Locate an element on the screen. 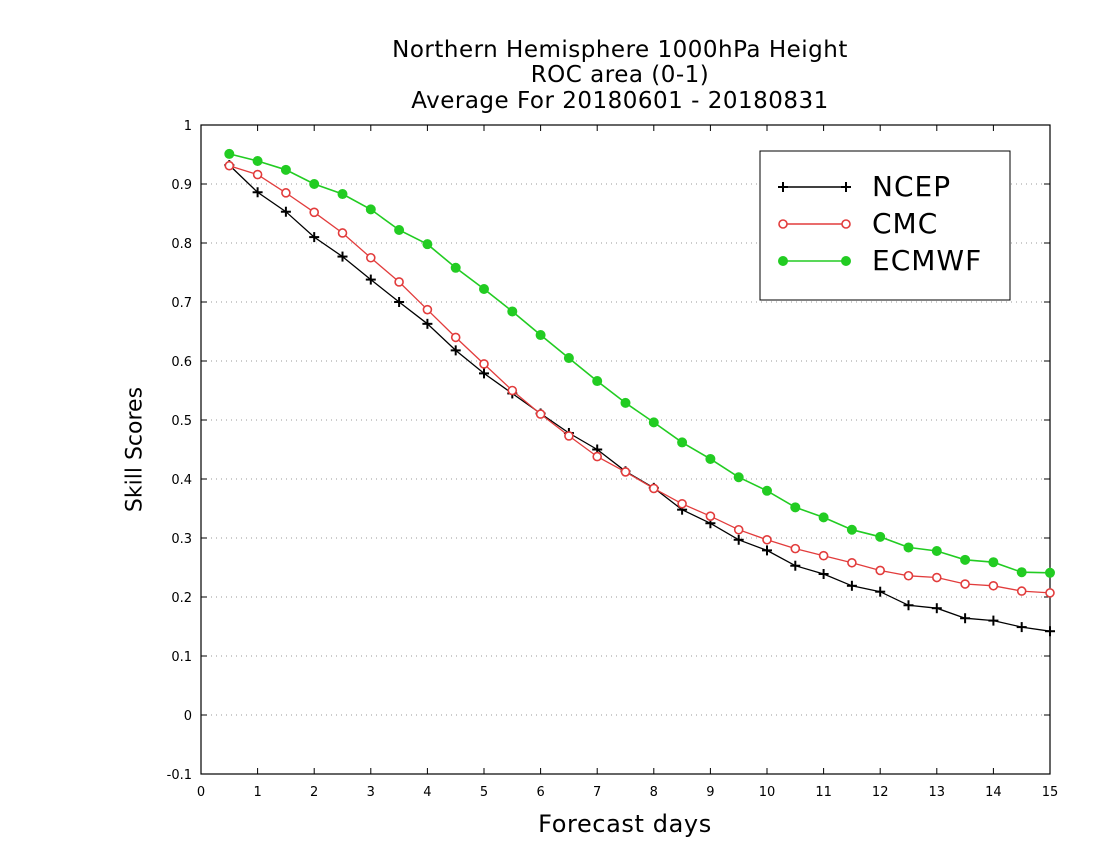  y-tick-label: 0.6 is located at coordinates (181, 362).